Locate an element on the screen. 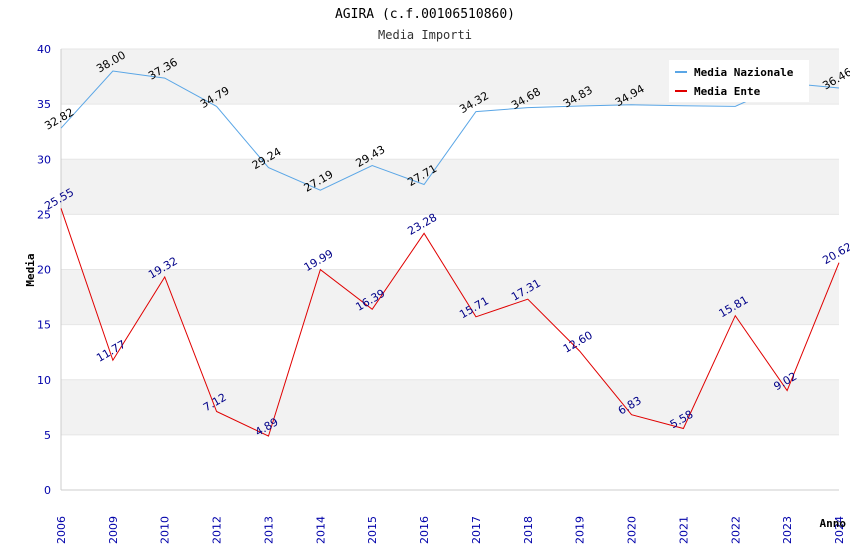 This screenshot has width=850, height=550. x-tick-label: 2015 is located at coordinates (372, 530).